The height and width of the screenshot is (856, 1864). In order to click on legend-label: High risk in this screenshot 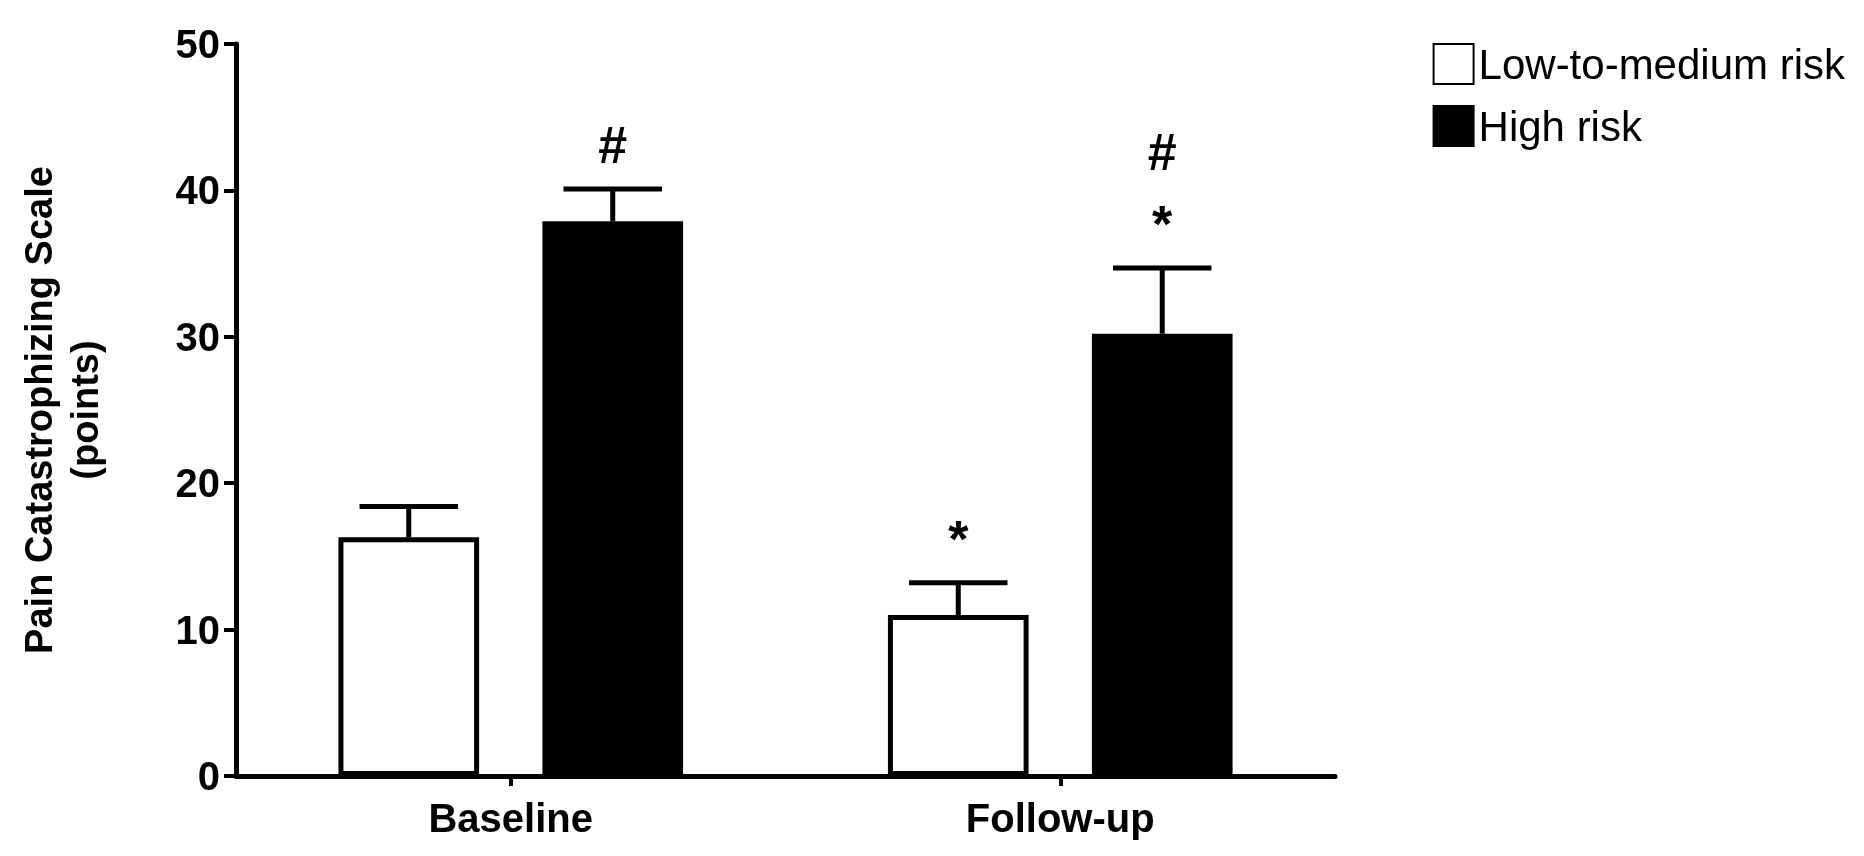, I will do `click(1560, 126)`.